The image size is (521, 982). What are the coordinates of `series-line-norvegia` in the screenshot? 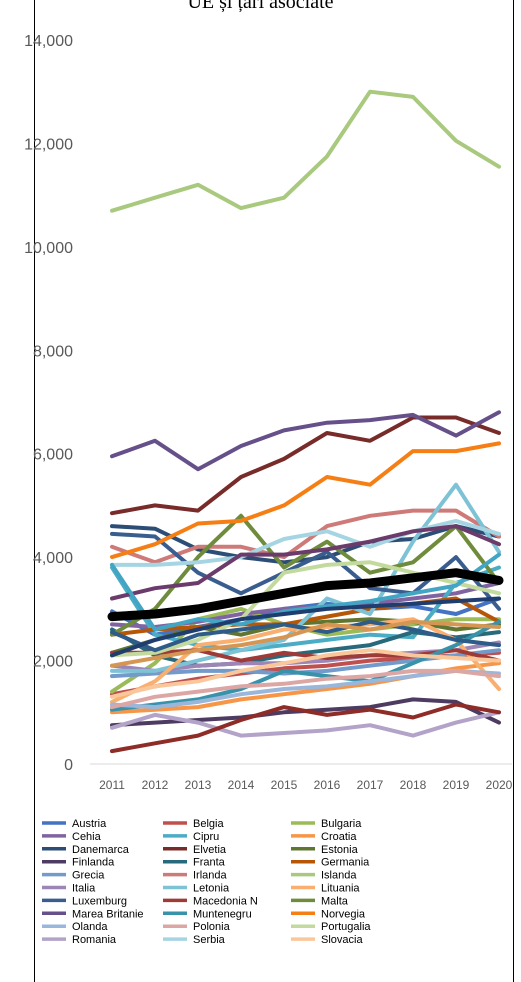 It's located at (305, 500).